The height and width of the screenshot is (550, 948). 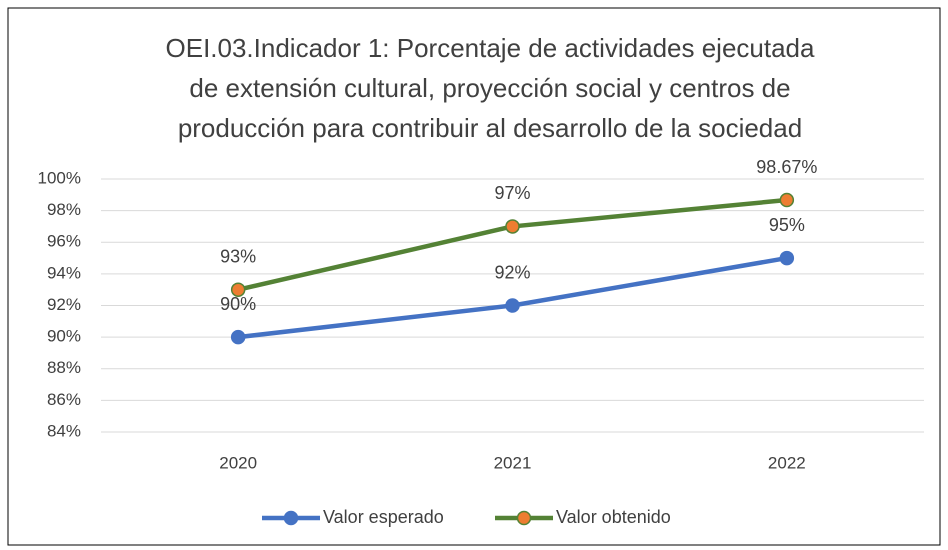 What do you see at coordinates (787, 462) in the screenshot?
I see `x-tick-label: 2022` at bounding box center [787, 462].